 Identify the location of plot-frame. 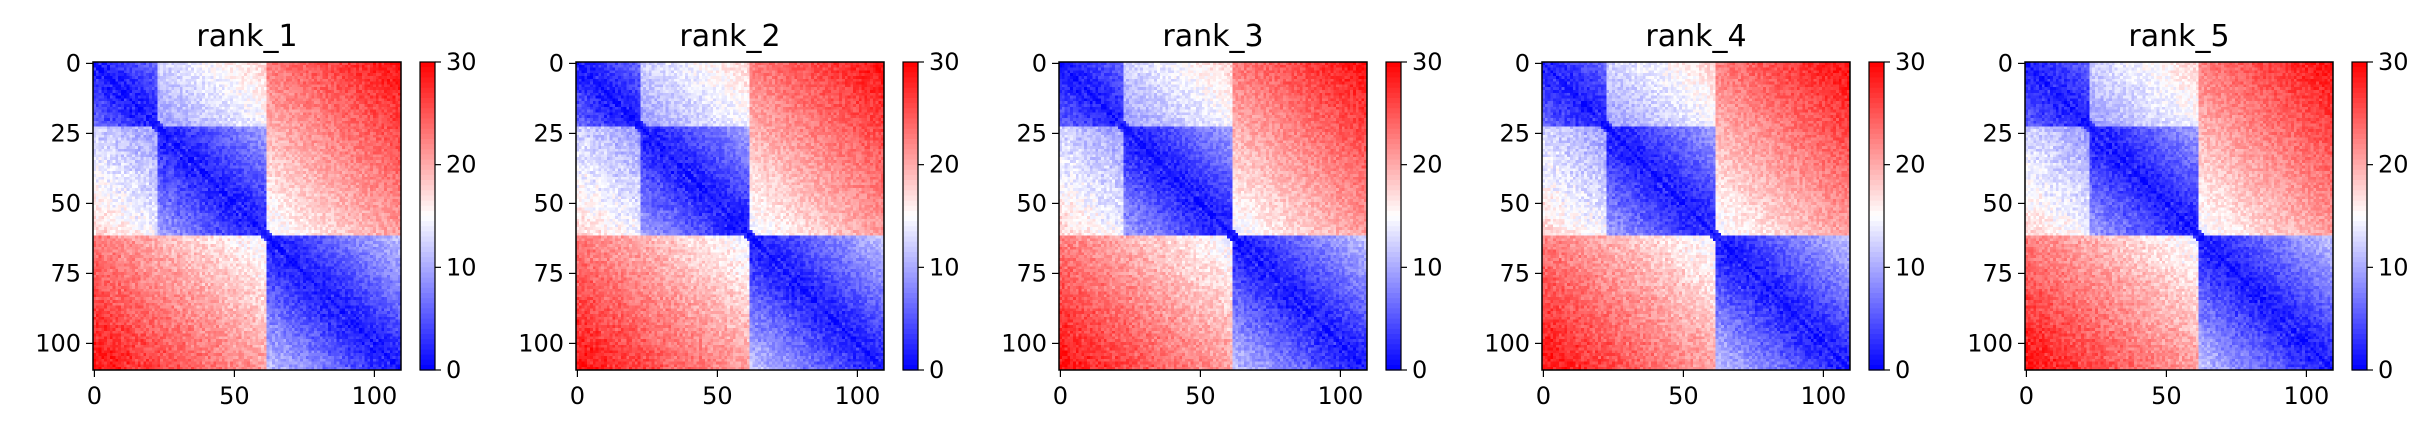
(730, 216).